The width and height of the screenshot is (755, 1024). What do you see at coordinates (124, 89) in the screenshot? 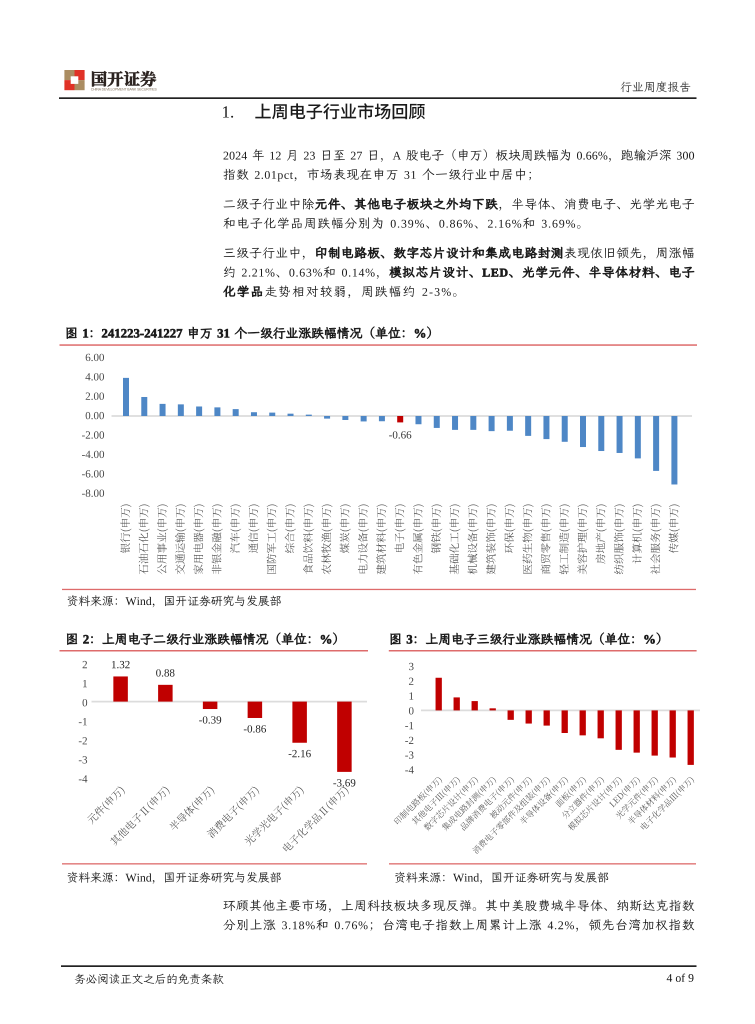
I see `svg-text:CHINA DEVELOPMENT BANK SECURIT: CHINA DEVELOPMENT BANK SECURITIES` at bounding box center [124, 89].